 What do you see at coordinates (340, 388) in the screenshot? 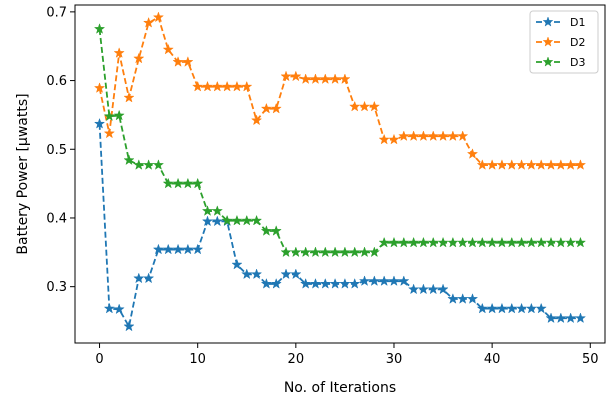
I see `x-axis-title: No. of Iterations` at bounding box center [340, 388].